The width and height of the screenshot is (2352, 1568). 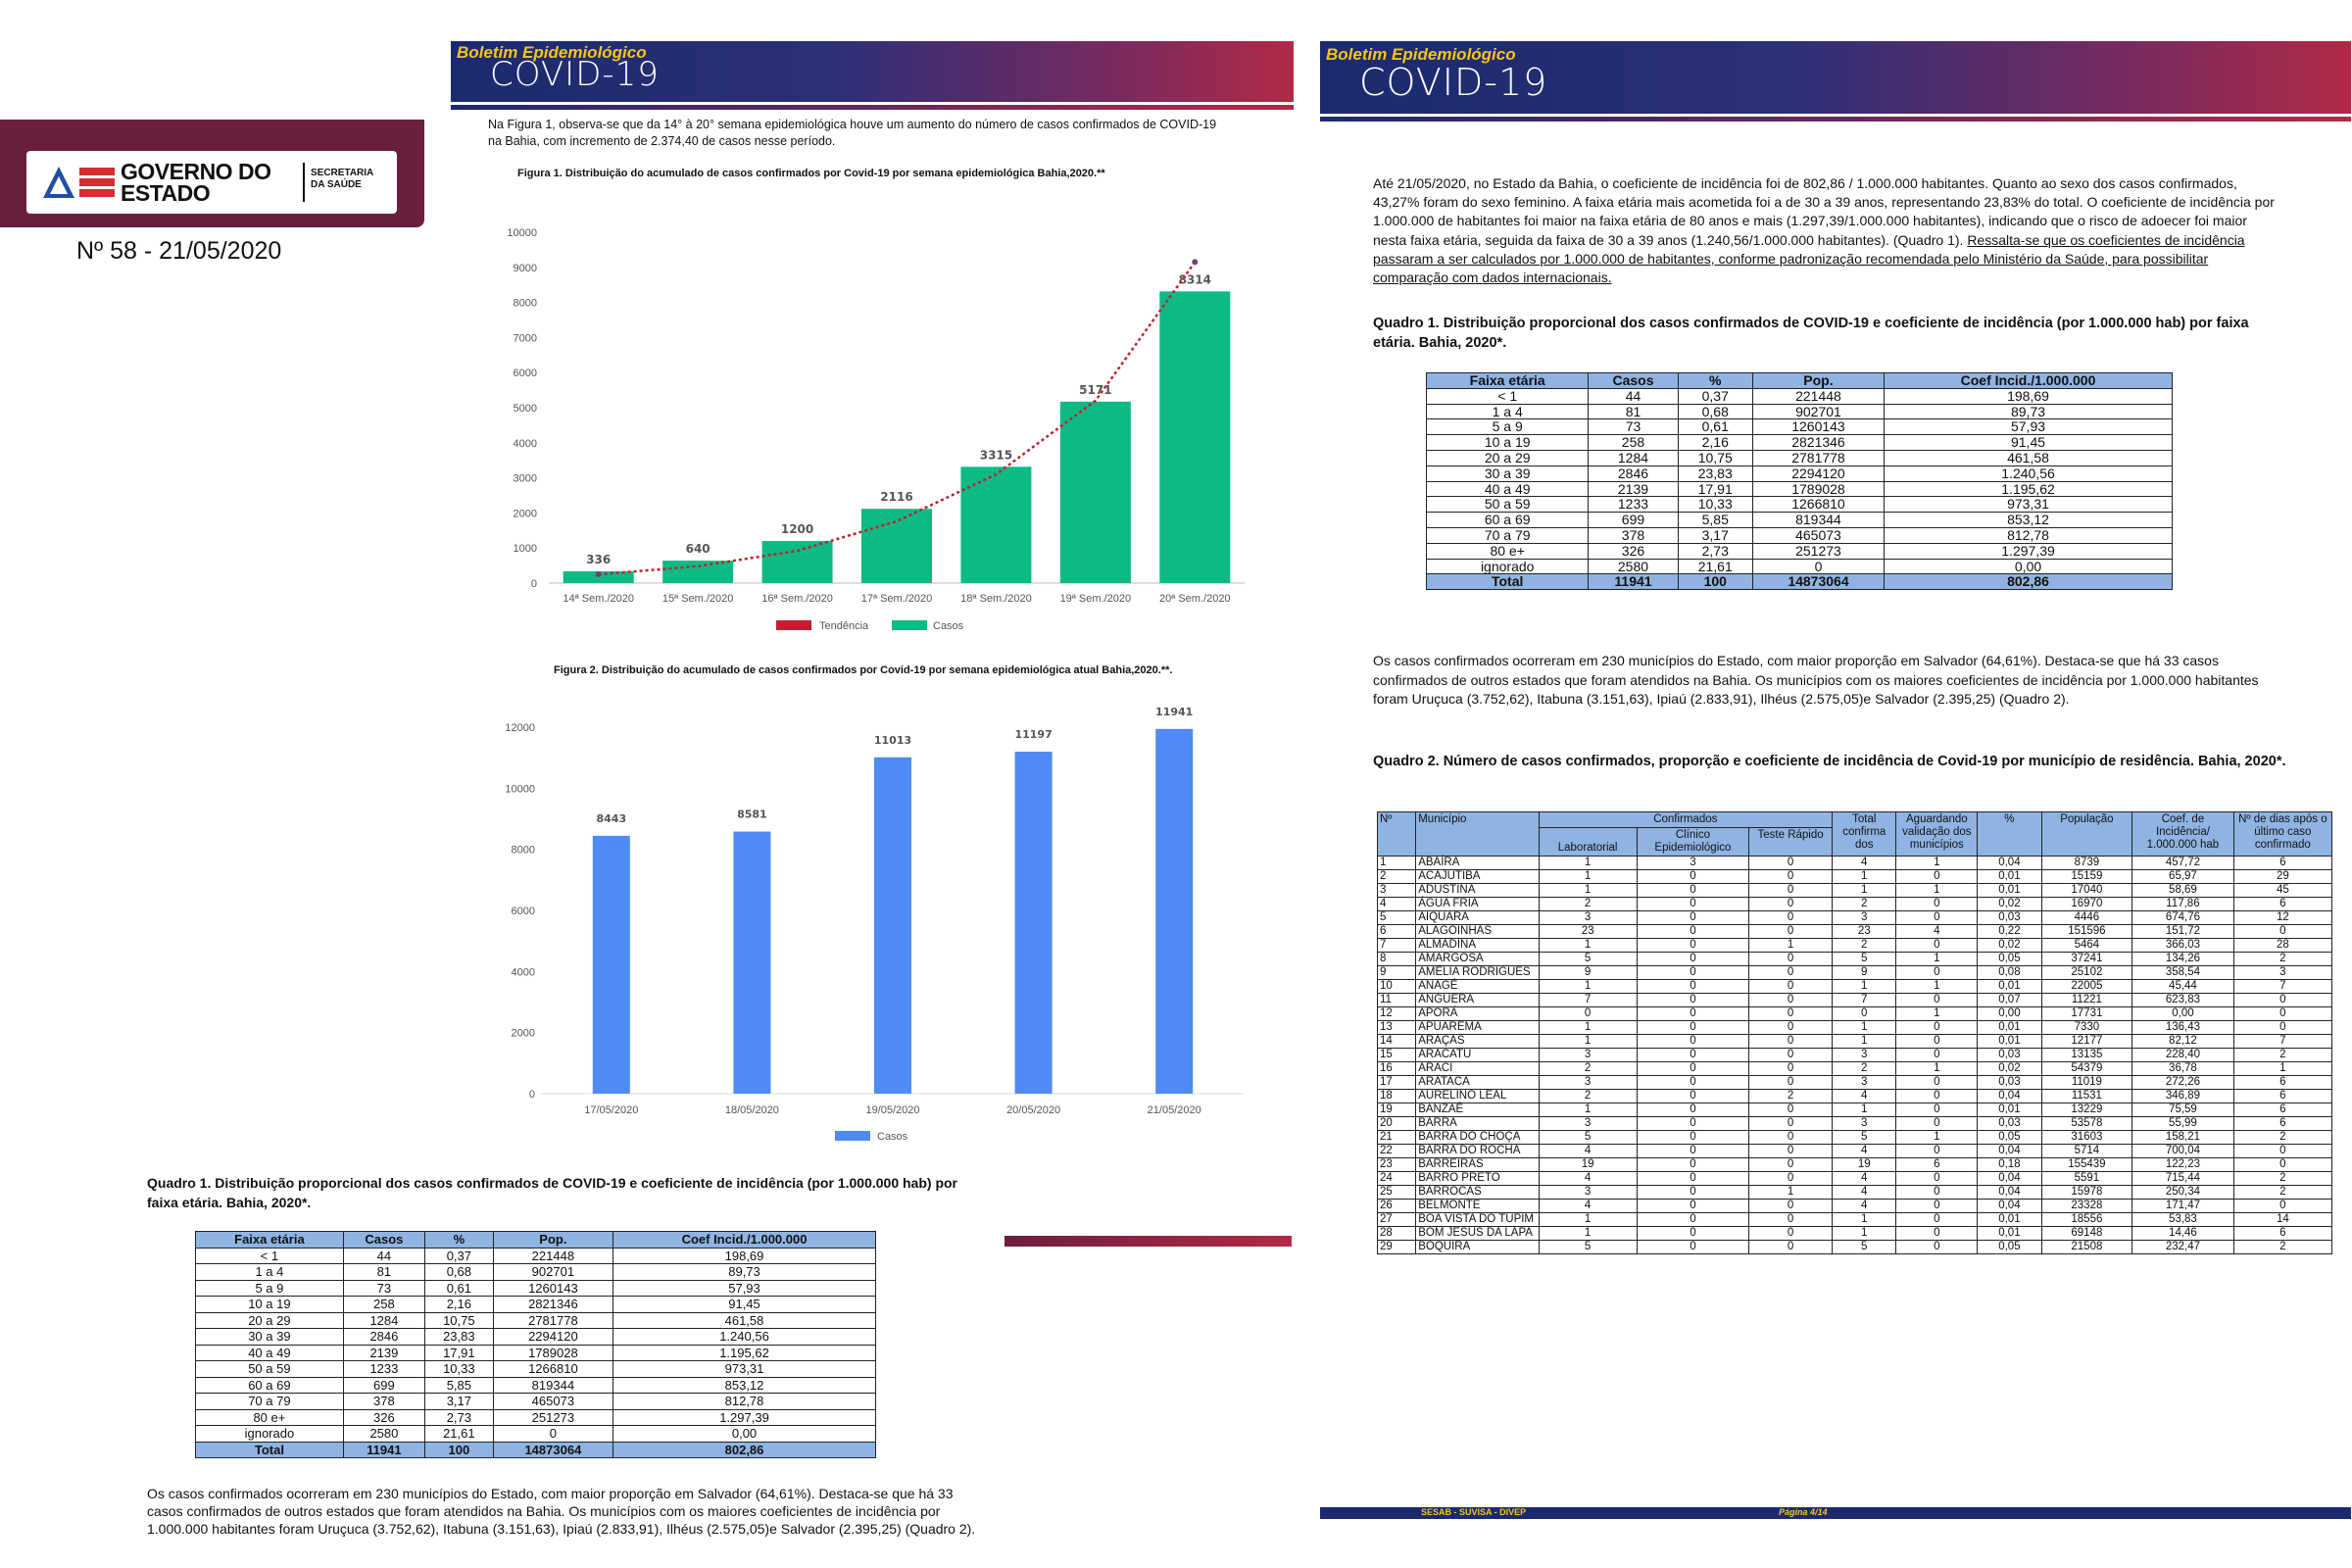 I want to click on table-row: 22 BARRA DO ROCHA 4 0 0 4 0 0,04 5714 700,04 0, so click(x=1854, y=1151).